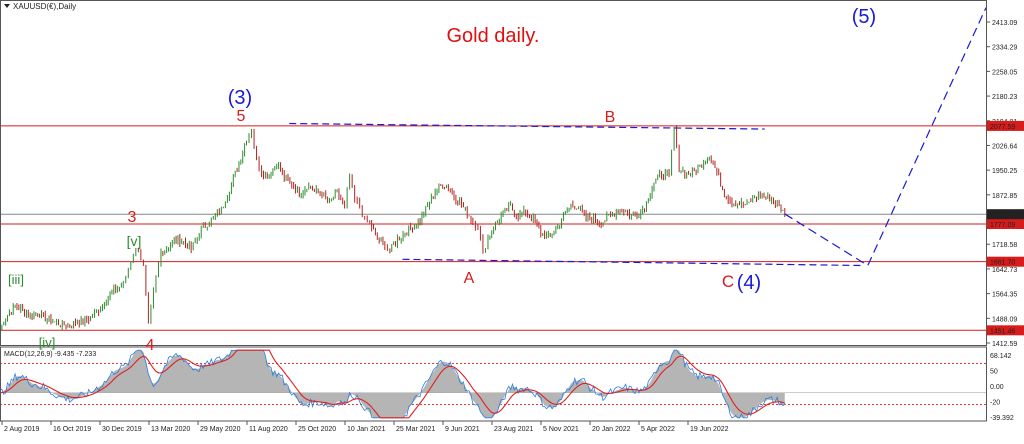 This screenshot has height=444, width=1024. What do you see at coordinates (366, 429) in the screenshot?
I see `x-tick-label: 10 Jan 2021` at bounding box center [366, 429].